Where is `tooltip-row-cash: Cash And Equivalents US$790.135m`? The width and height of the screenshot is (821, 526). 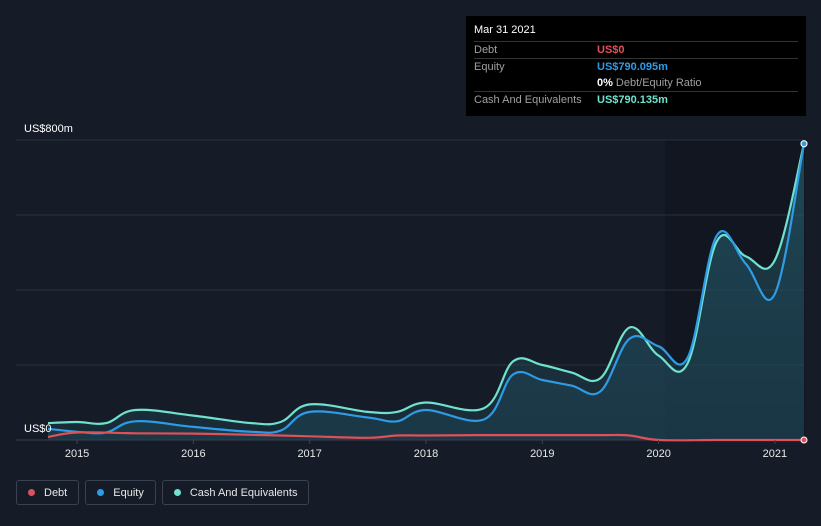 tooltip-row-cash: Cash And Equivalents US$790.135m is located at coordinates (636, 99).